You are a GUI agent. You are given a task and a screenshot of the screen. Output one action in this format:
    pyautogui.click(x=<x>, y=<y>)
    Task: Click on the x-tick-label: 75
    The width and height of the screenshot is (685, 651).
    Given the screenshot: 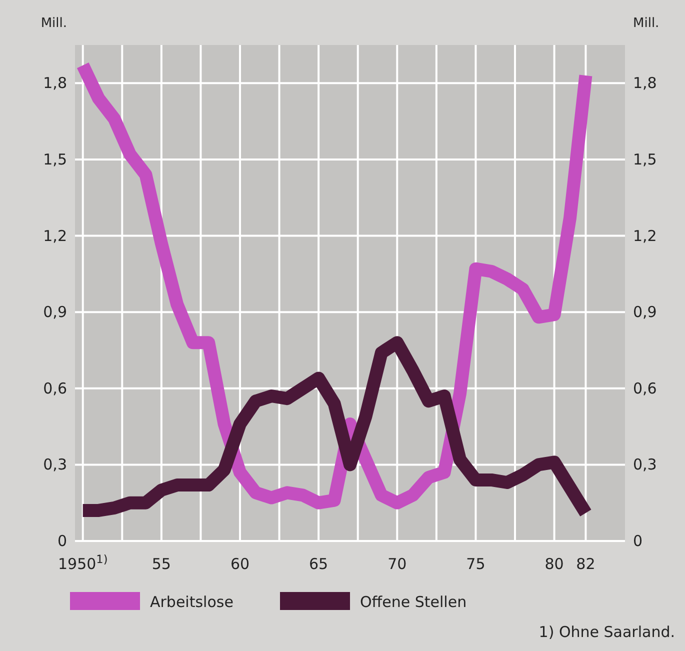 What is the action you would take?
    pyautogui.click(x=476, y=564)
    